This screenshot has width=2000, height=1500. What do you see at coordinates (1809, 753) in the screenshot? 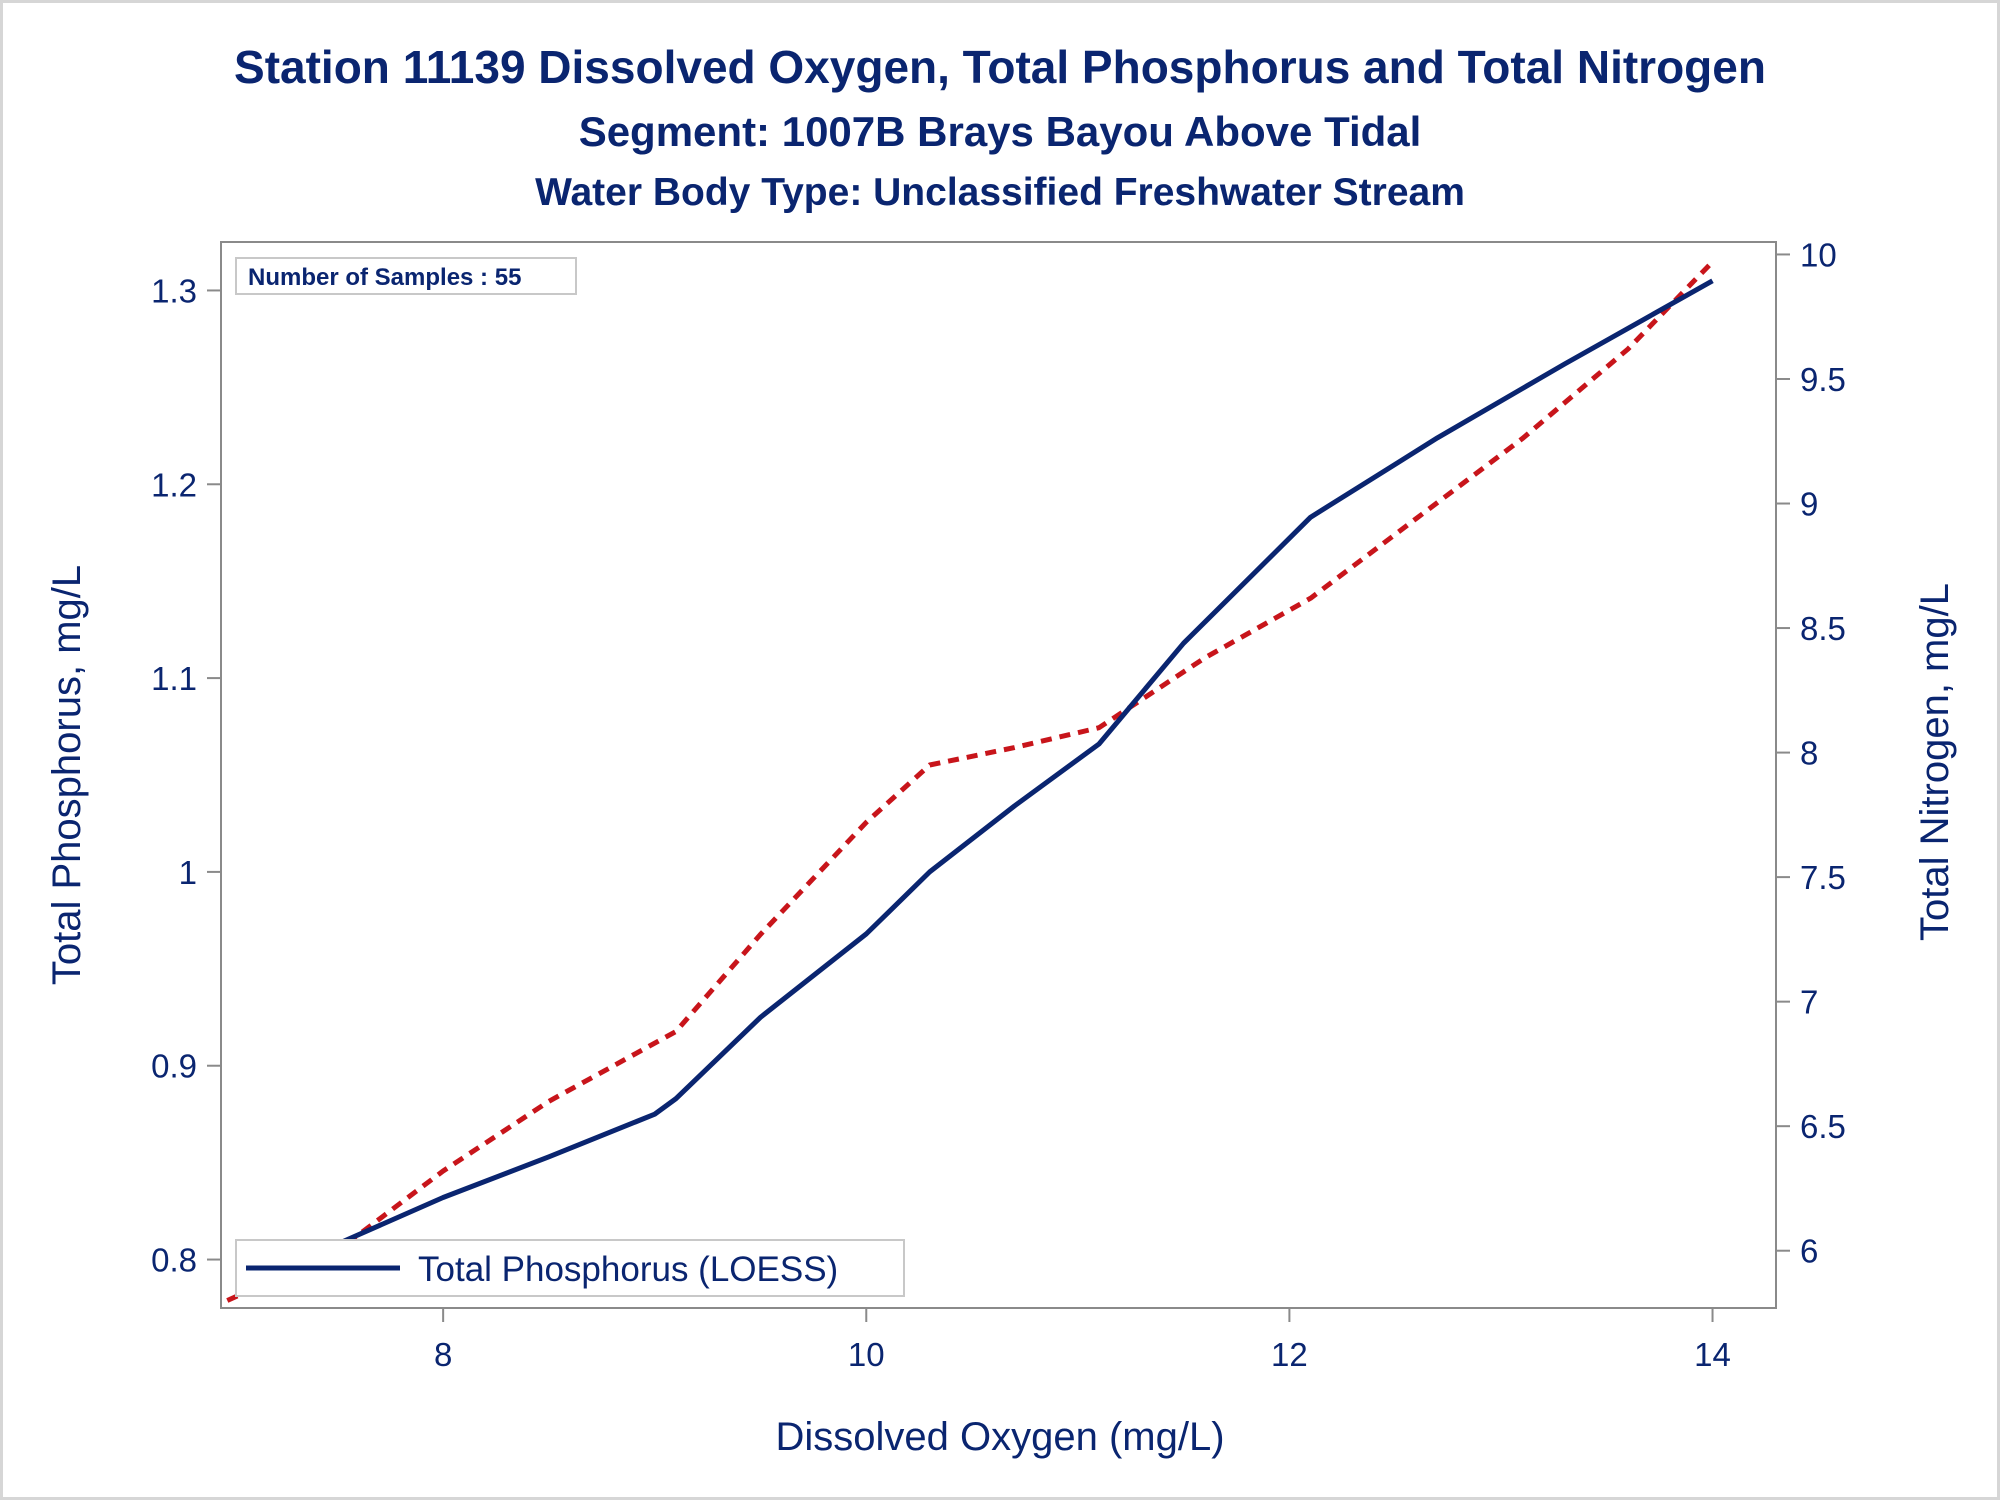
I see `y2-tick-label-4: 8` at bounding box center [1809, 753].